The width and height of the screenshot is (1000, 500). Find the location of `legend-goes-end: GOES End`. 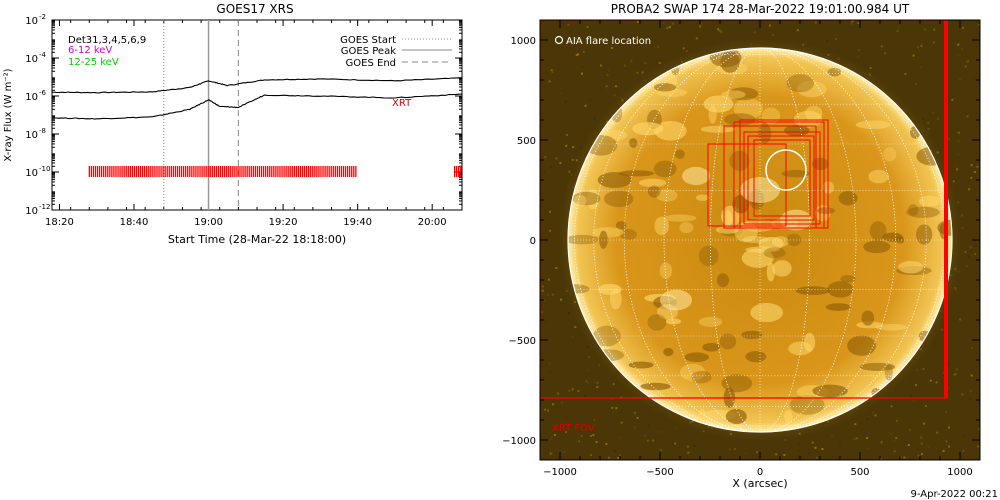

legend-goes-end: GOES End is located at coordinates (371, 63).